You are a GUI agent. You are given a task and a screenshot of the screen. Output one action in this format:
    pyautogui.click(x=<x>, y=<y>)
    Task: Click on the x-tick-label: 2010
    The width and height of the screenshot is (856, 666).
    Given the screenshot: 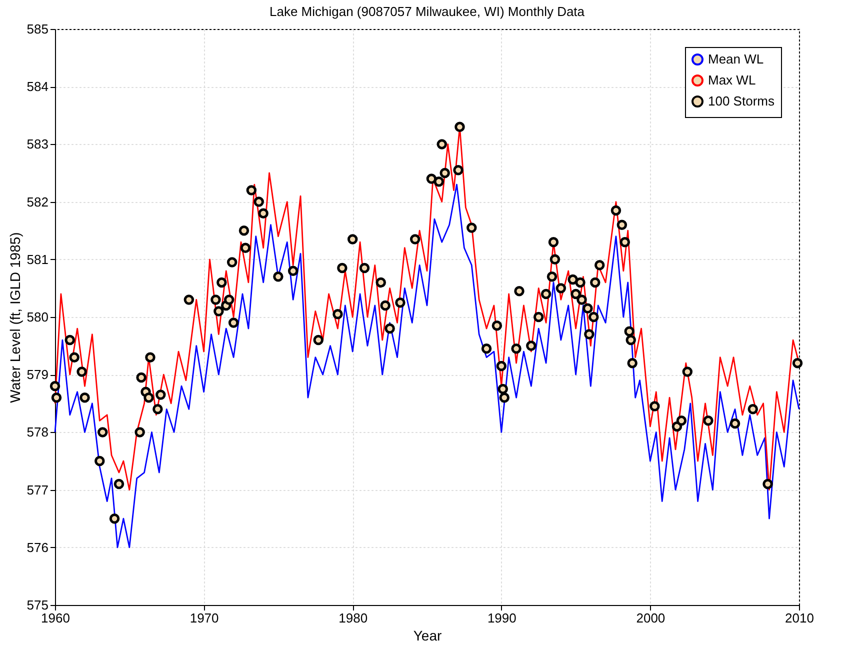 What is the action you would take?
    pyautogui.click(x=799, y=618)
    